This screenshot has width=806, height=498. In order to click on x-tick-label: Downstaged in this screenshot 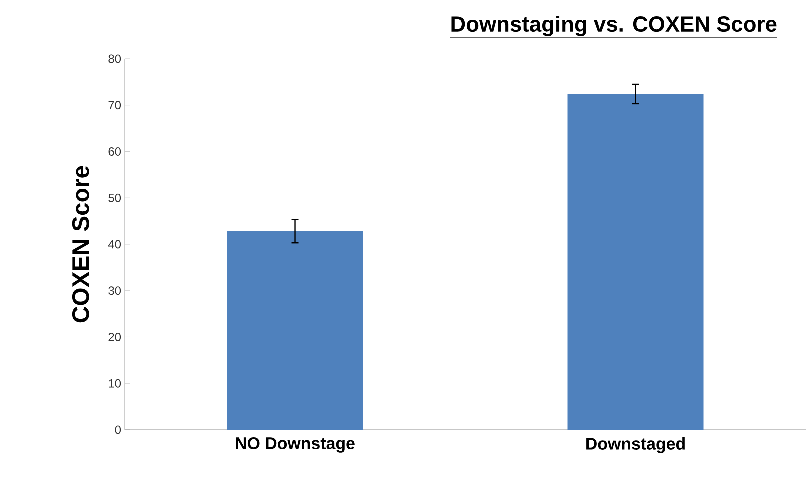, I will do `click(635, 446)`.